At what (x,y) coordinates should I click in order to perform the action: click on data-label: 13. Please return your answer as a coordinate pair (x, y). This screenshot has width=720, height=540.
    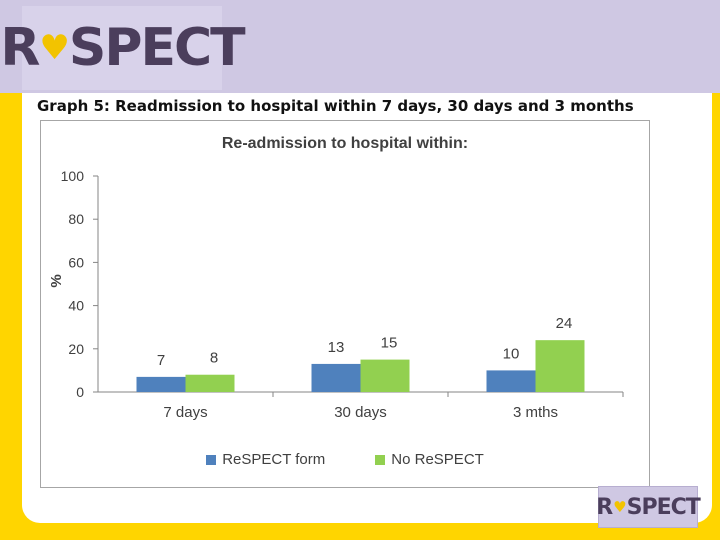
    Looking at the image, I should click on (336, 347).